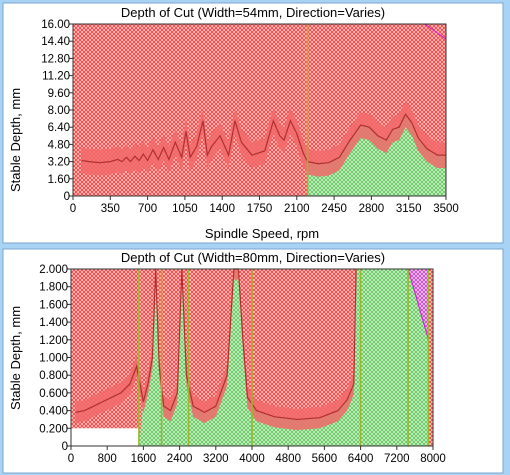 The width and height of the screenshot is (510, 475). Describe the element at coordinates (53, 288) in the screenshot. I see `chart-2-y-tick-label-9: 1.800` at that location.